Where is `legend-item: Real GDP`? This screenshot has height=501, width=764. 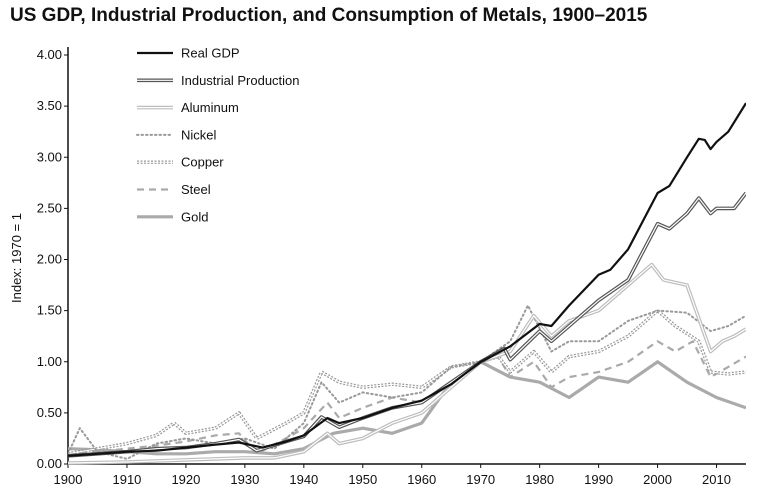
legend-item: Real GDP is located at coordinates (188, 53).